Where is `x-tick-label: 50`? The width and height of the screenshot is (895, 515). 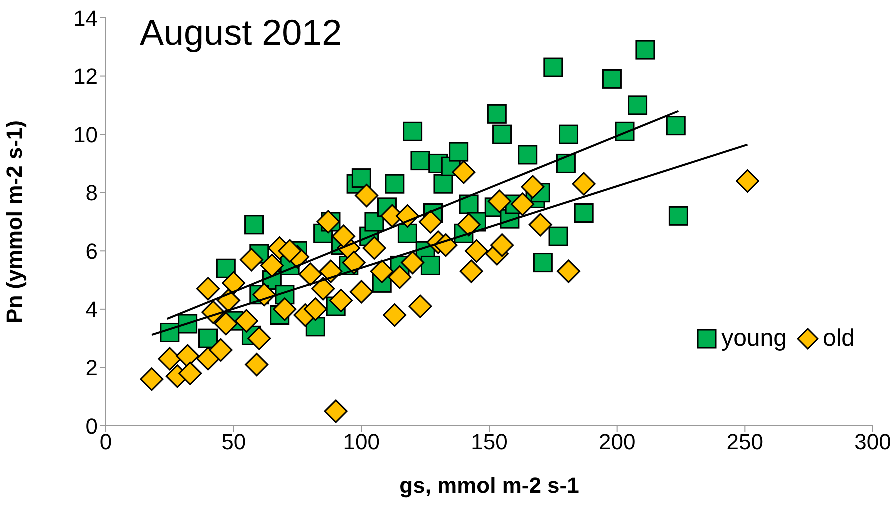
x-tick-label: 50 is located at coordinates (234, 442).